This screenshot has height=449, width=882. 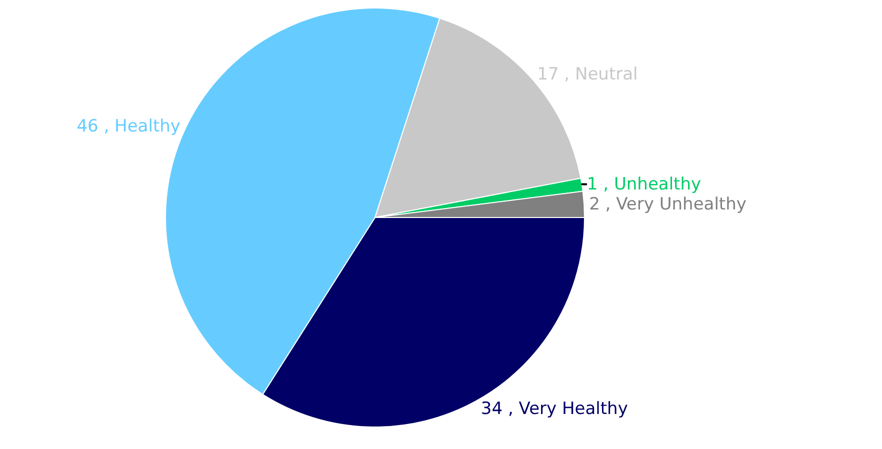 What do you see at coordinates (644, 184) in the screenshot?
I see `slice-label: 1 , Unhealthy` at bounding box center [644, 184].